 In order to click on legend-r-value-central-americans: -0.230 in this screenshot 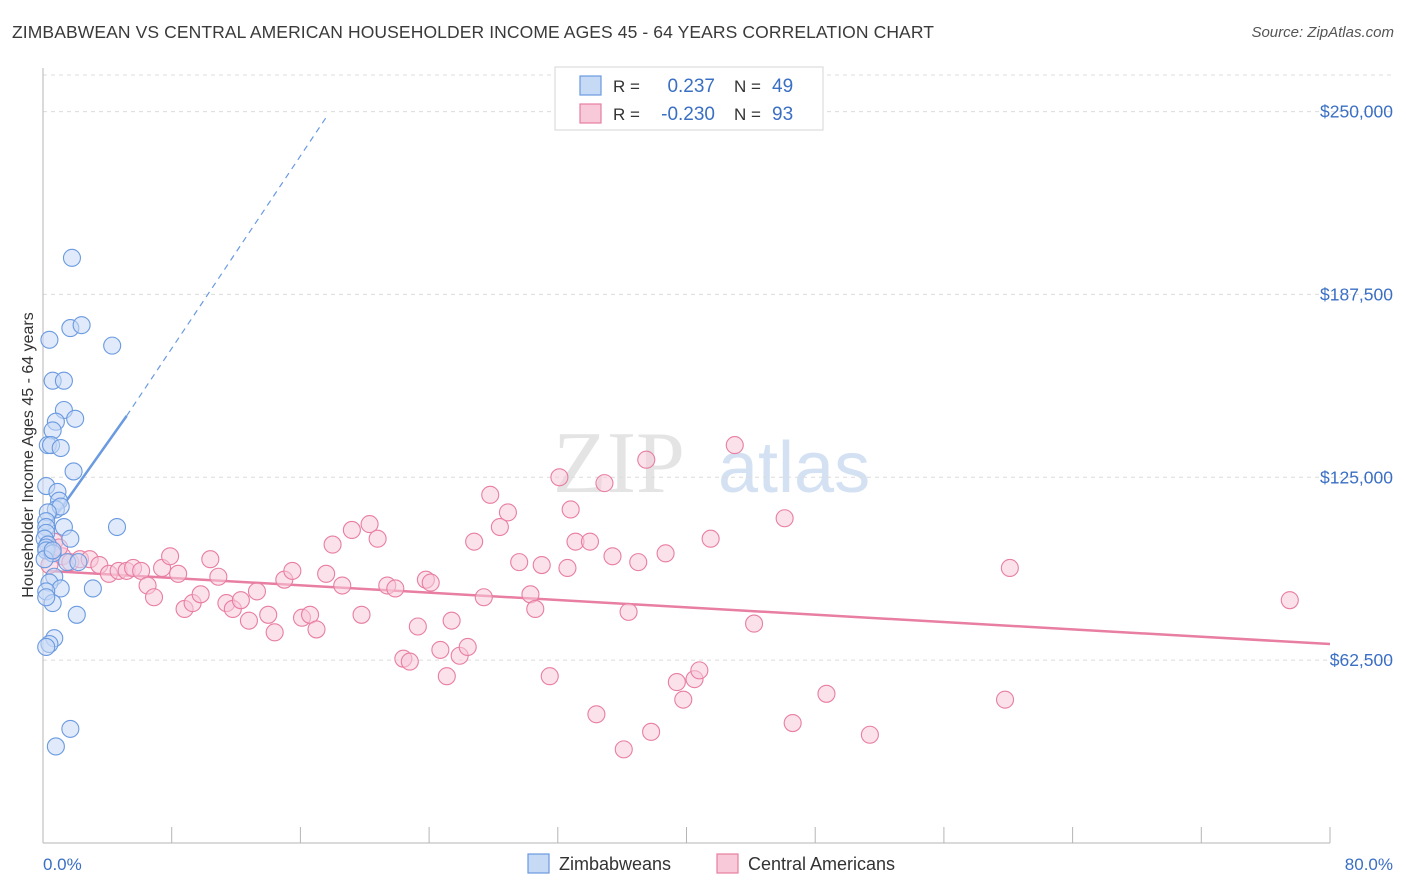, I will do `click(688, 114)`.